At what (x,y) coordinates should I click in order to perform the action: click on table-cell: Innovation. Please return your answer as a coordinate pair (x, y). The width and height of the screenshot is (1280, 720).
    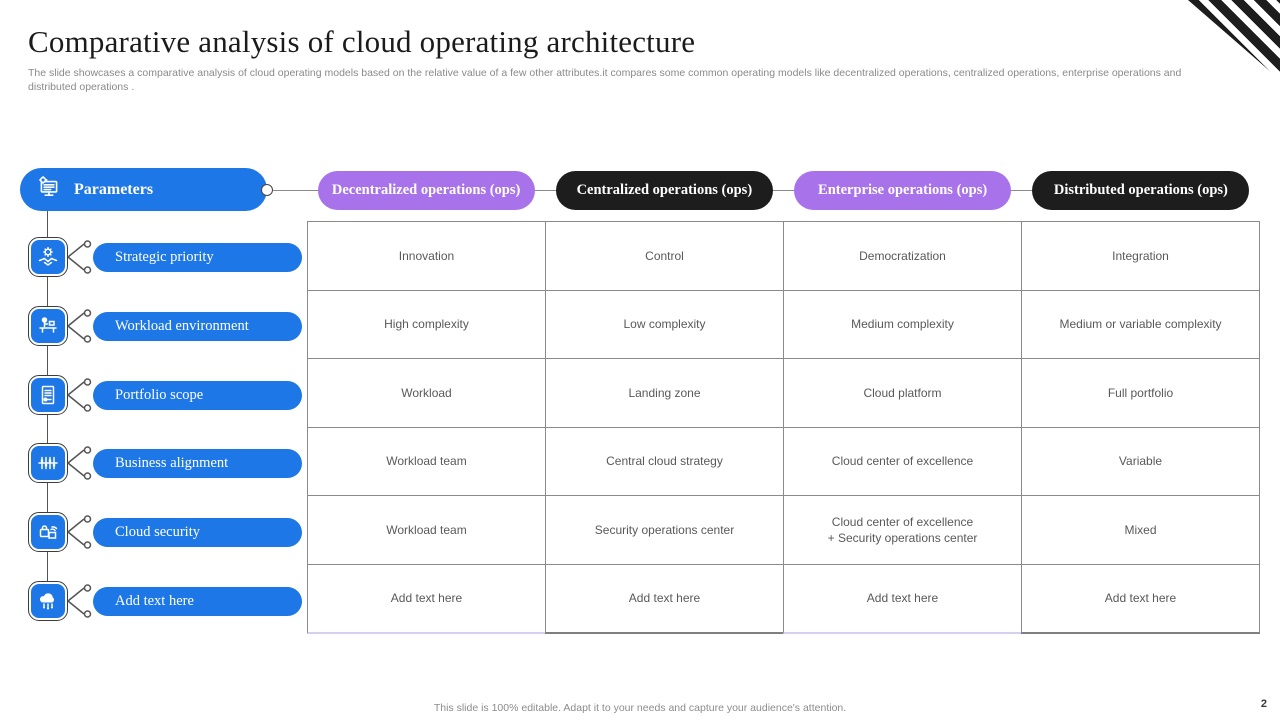
    Looking at the image, I should click on (426, 255).